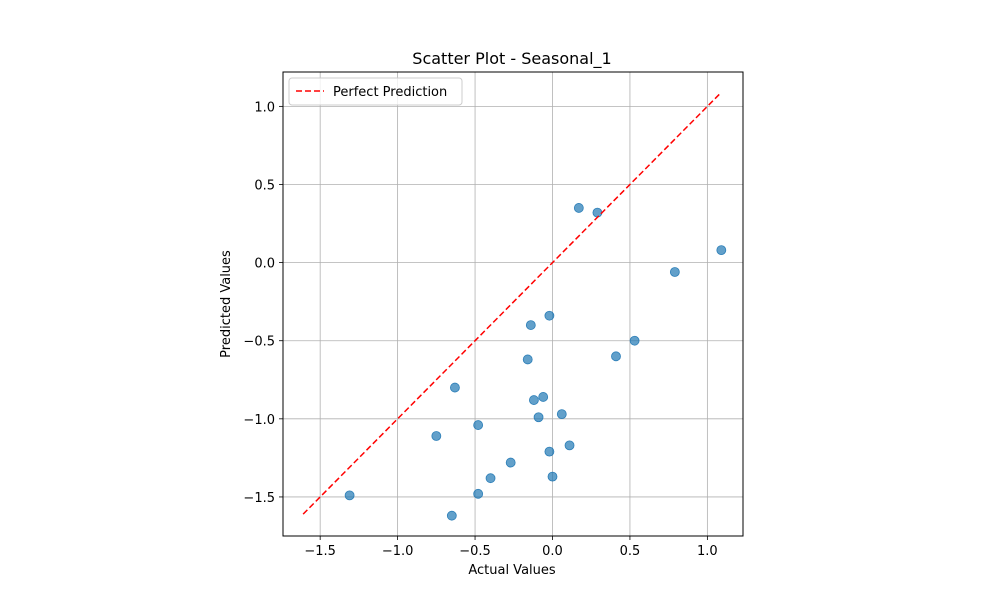 Image resolution: width=1000 pixels, height=600 pixels. What do you see at coordinates (511, 59) in the screenshot?
I see `chart-title: Scatter Plot - Seasonal_1` at bounding box center [511, 59].